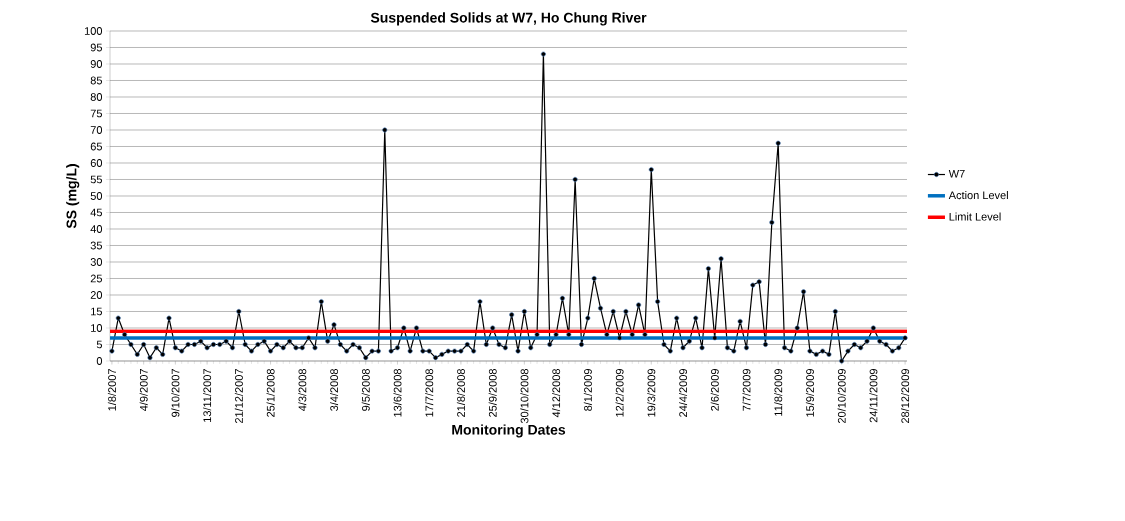 This screenshot has height=521, width=1125. I want to click on y-tick-label: 65, so click(96, 146).